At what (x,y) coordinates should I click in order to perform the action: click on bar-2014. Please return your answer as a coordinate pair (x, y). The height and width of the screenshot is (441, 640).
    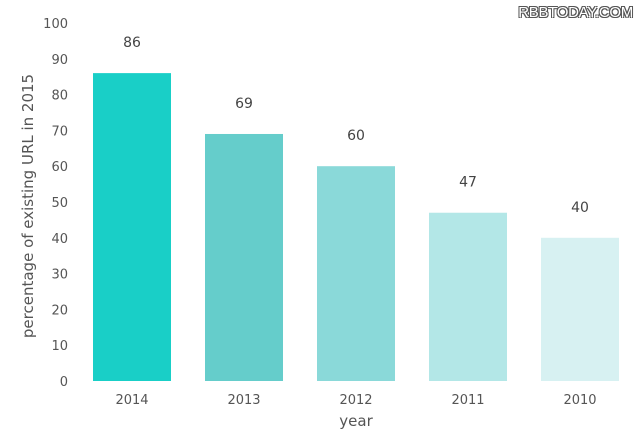
    Looking at the image, I should click on (132, 227).